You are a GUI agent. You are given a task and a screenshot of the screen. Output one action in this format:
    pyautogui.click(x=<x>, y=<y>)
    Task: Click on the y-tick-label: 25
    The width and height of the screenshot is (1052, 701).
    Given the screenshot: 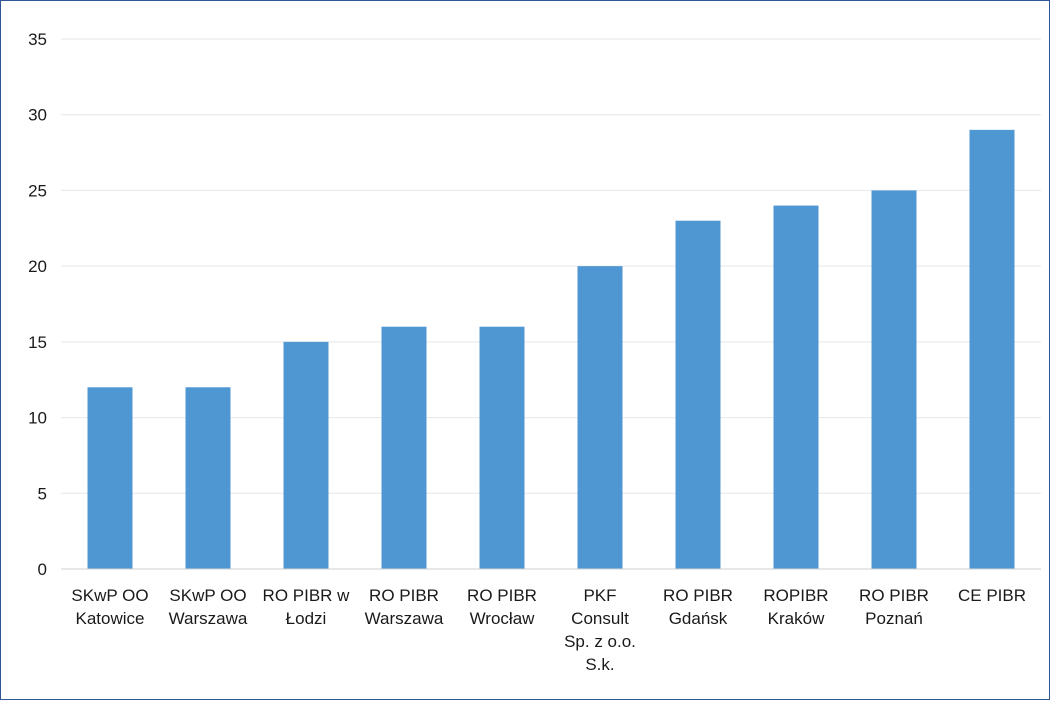 What is the action you would take?
    pyautogui.click(x=37, y=190)
    